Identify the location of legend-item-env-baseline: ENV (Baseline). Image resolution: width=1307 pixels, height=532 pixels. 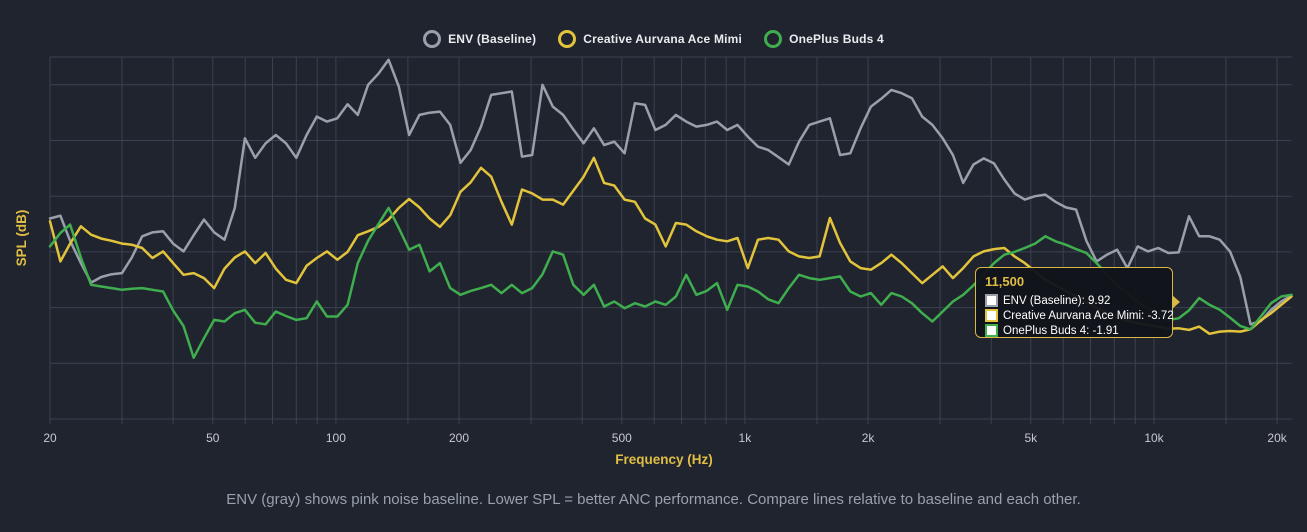
(479, 39).